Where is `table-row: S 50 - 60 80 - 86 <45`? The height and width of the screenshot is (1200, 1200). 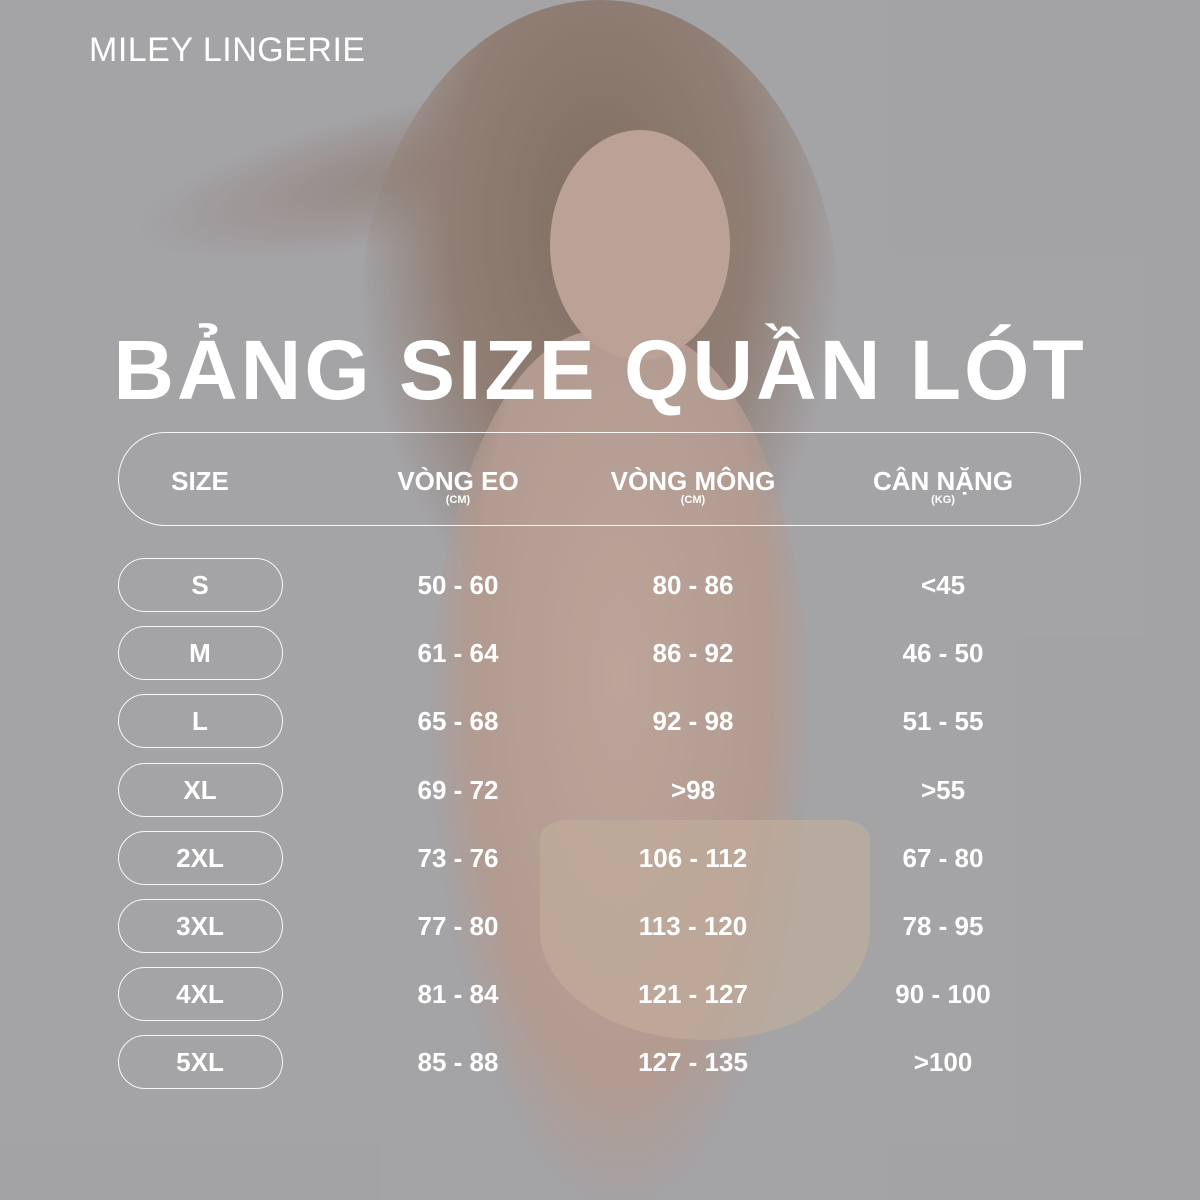
table-row: S 50 - 60 80 - 86 <45 is located at coordinates (600, 585).